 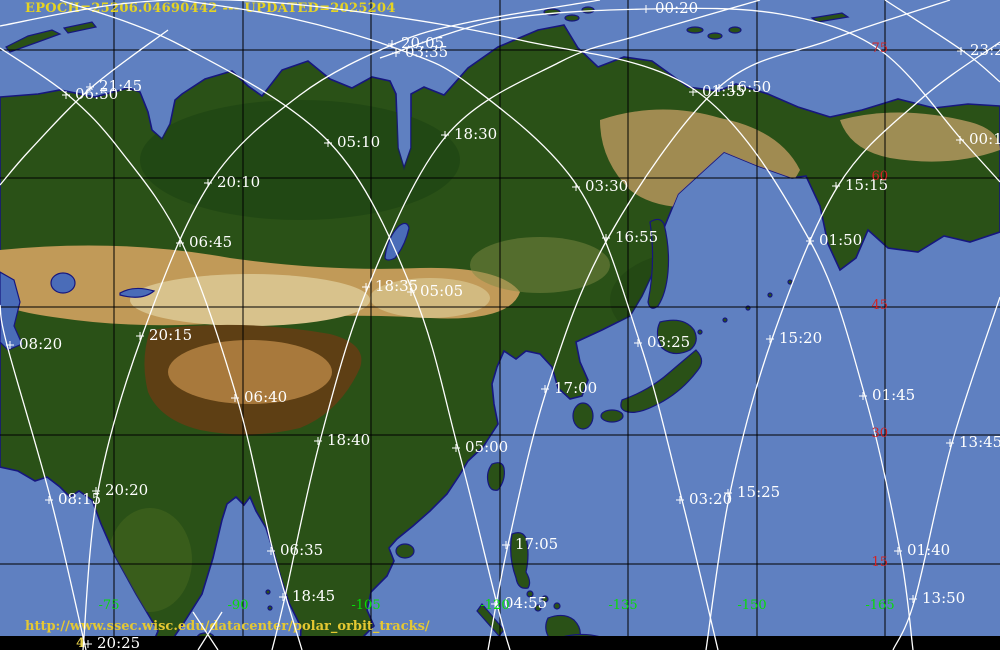 I want to click on lakes, so click(x=205, y=286).